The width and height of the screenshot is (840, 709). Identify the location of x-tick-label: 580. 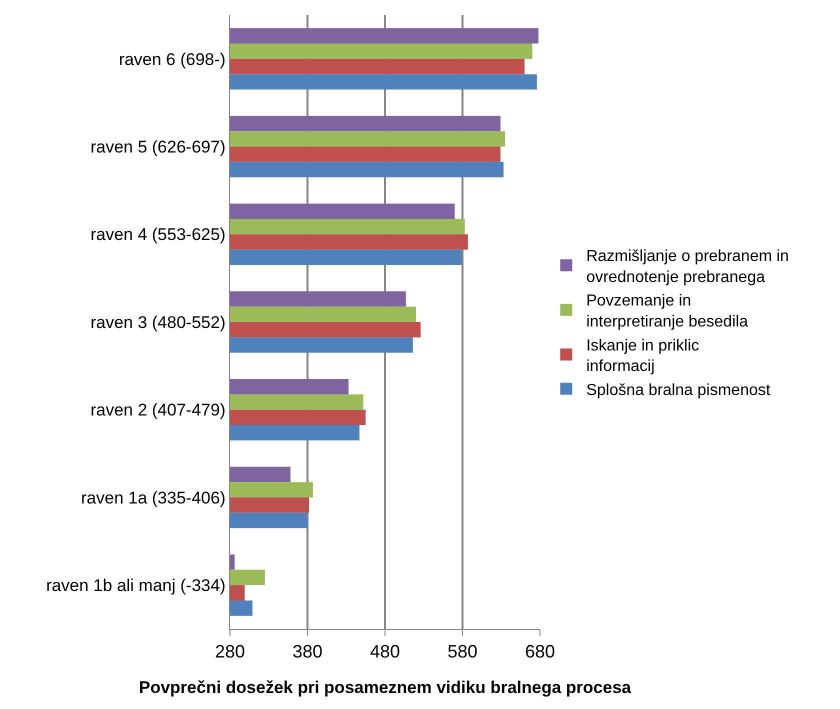
(462, 652).